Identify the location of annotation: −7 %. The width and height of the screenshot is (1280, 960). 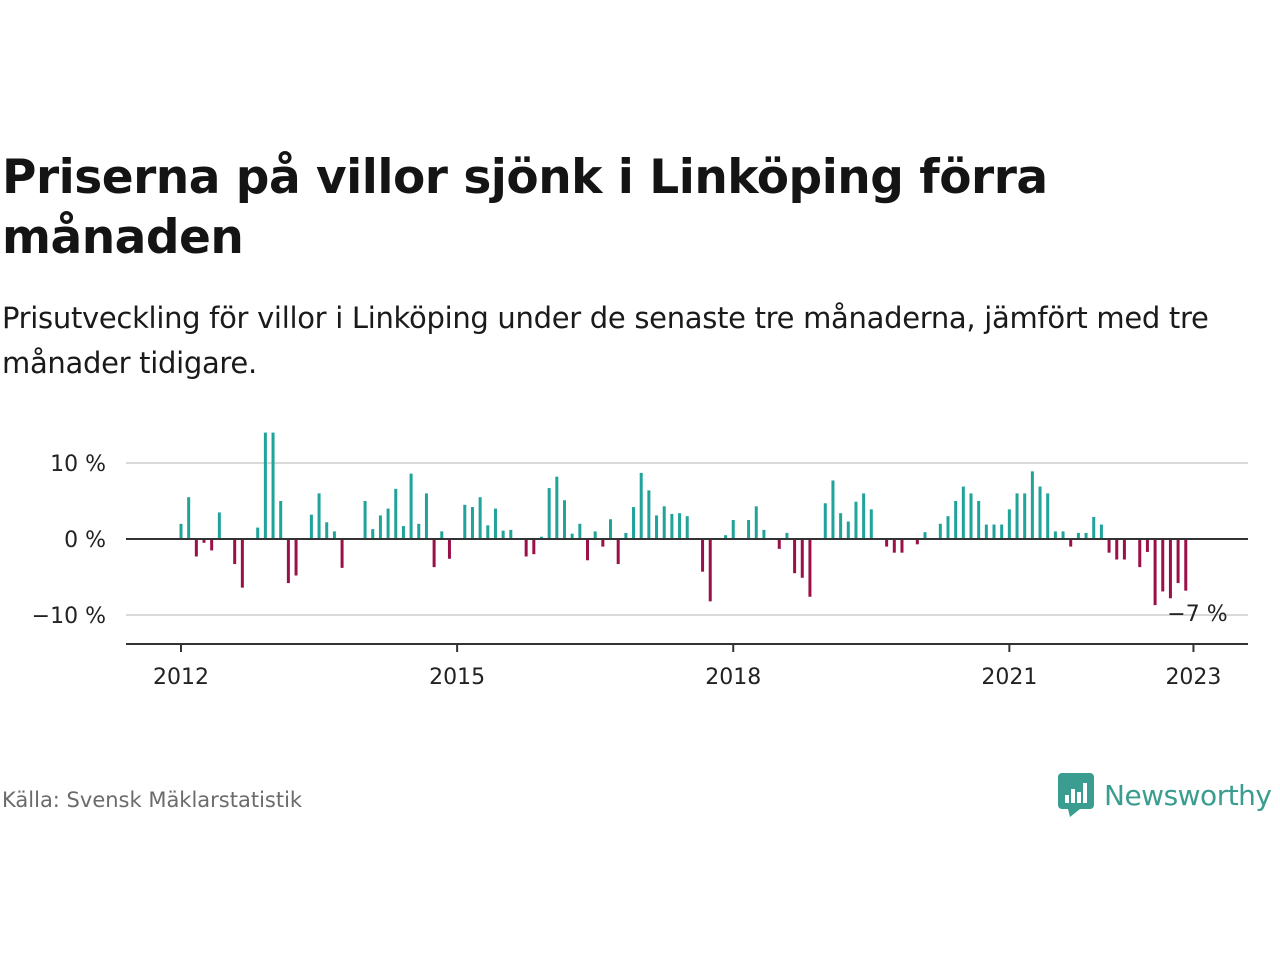
(1197, 614).